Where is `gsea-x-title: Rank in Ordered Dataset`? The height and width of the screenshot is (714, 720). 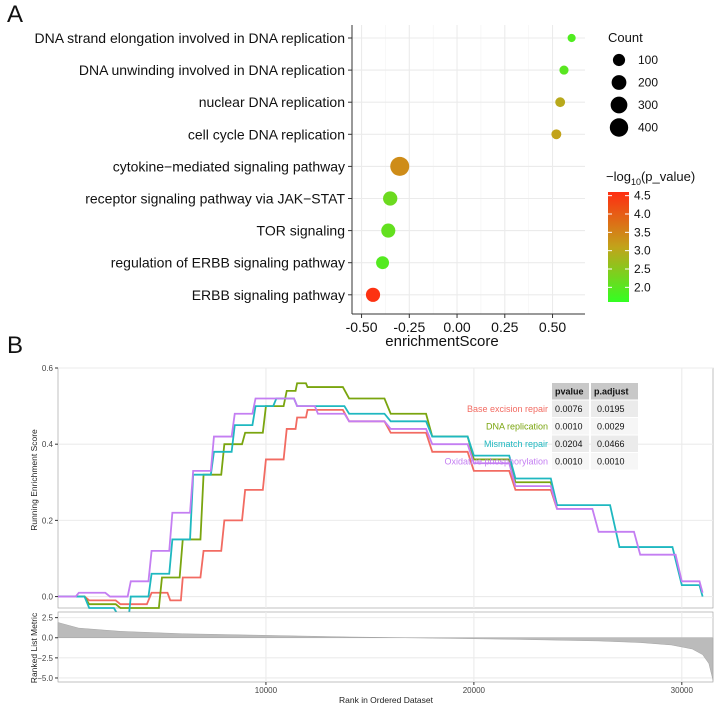
gsea-x-title: Rank in Ordered Dataset is located at coordinates (386, 700).